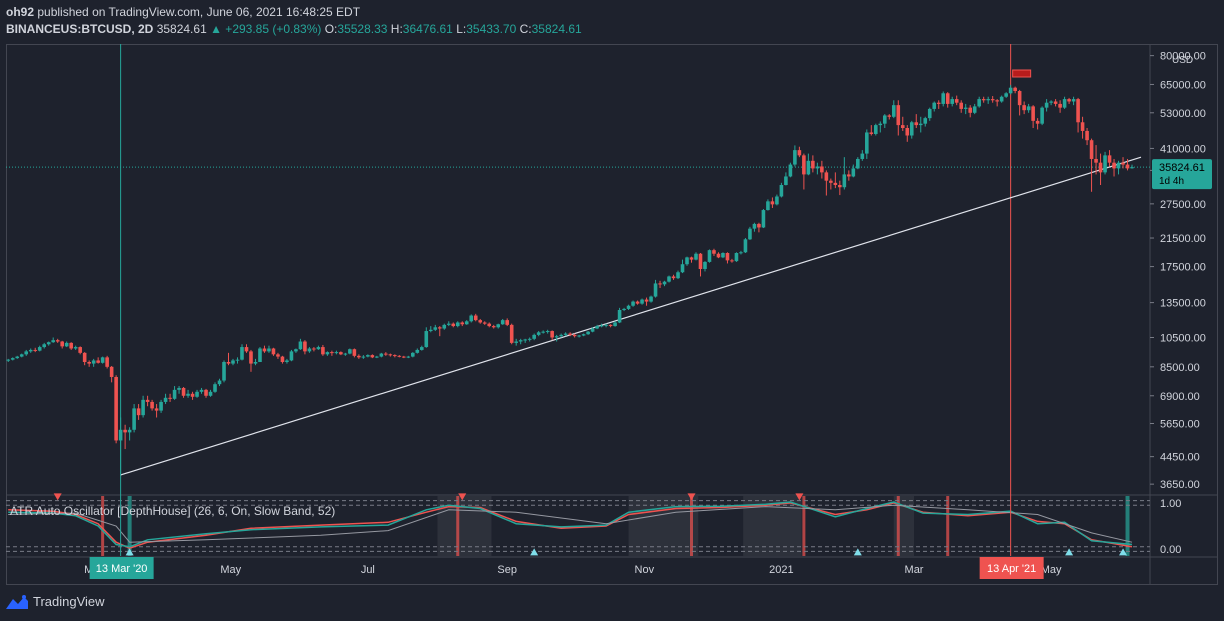  I want to click on high-label: H:, so click(396, 29).